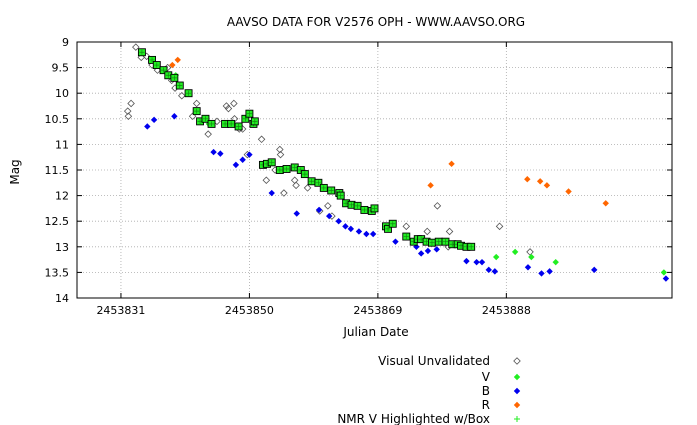 The width and height of the screenshot is (697, 425). What do you see at coordinates (249, 310) in the screenshot?
I see `x-tick-label: 2453850` at bounding box center [249, 310].